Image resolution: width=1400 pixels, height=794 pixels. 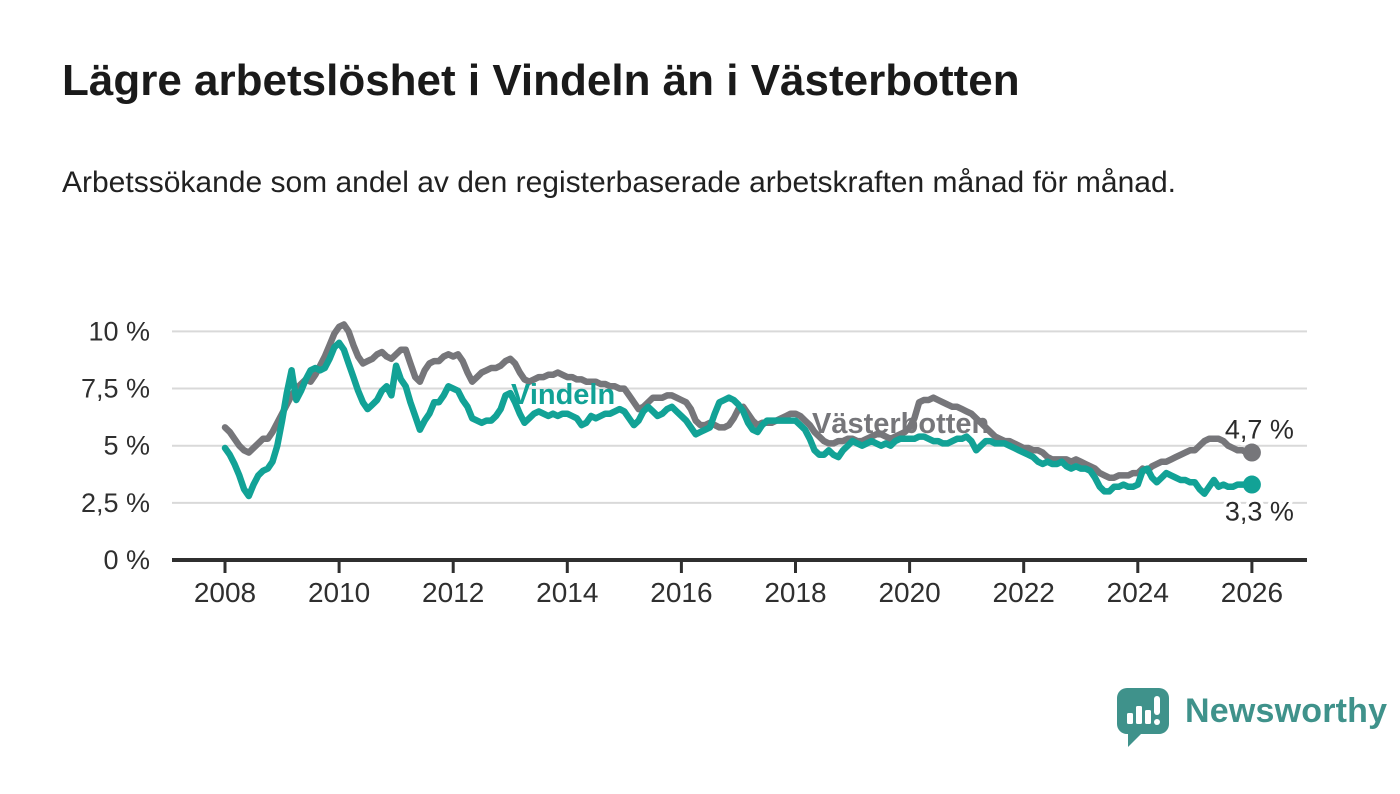 What do you see at coordinates (909, 592) in the screenshot?
I see `x-tick-label: 2020` at bounding box center [909, 592].